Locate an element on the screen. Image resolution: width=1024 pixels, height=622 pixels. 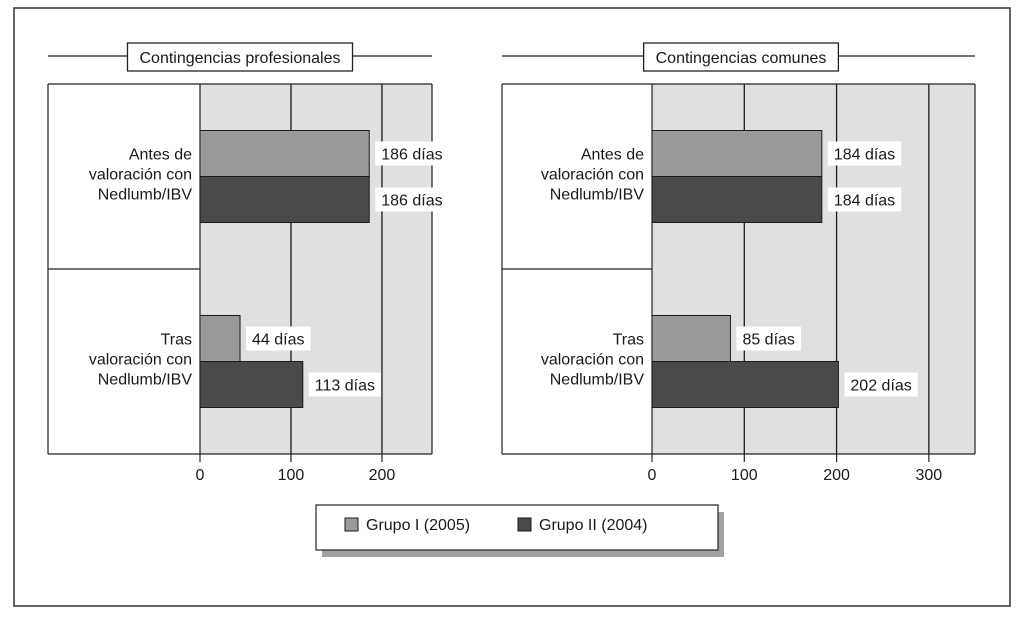
legend: Grupo I (2005) Grupo II (2004) is located at coordinates (519, 530).